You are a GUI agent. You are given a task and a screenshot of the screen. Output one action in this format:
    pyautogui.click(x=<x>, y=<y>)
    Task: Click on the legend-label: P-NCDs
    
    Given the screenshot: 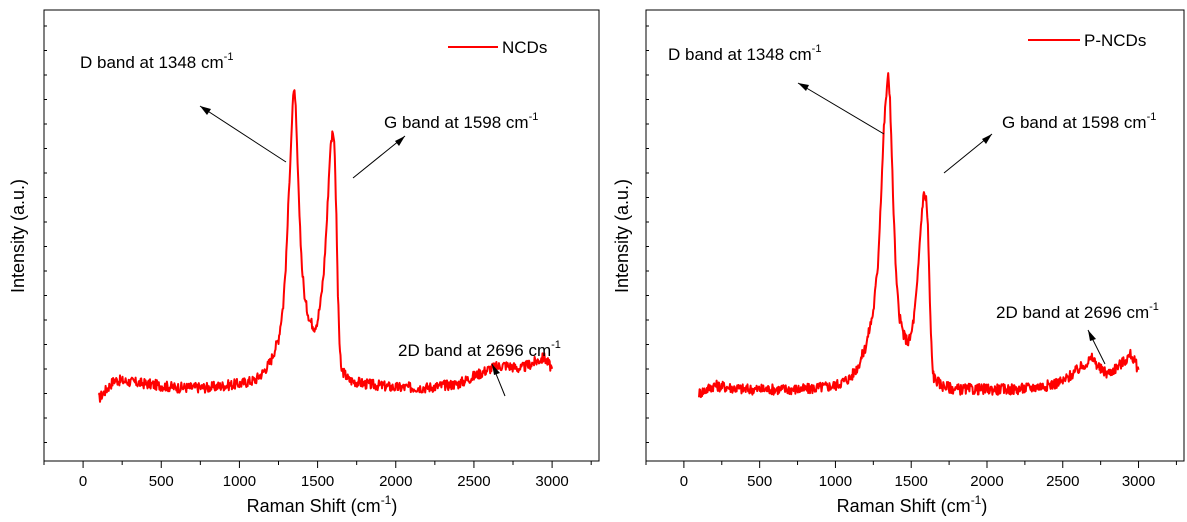 What is the action you would take?
    pyautogui.click(x=1115, y=40)
    